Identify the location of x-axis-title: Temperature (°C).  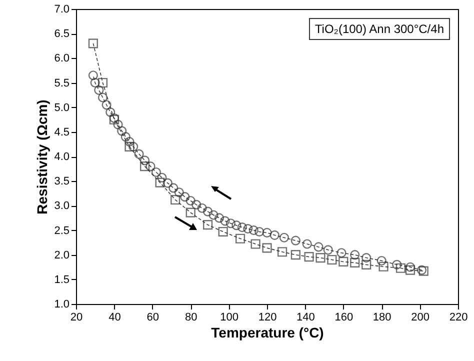
(267, 332).